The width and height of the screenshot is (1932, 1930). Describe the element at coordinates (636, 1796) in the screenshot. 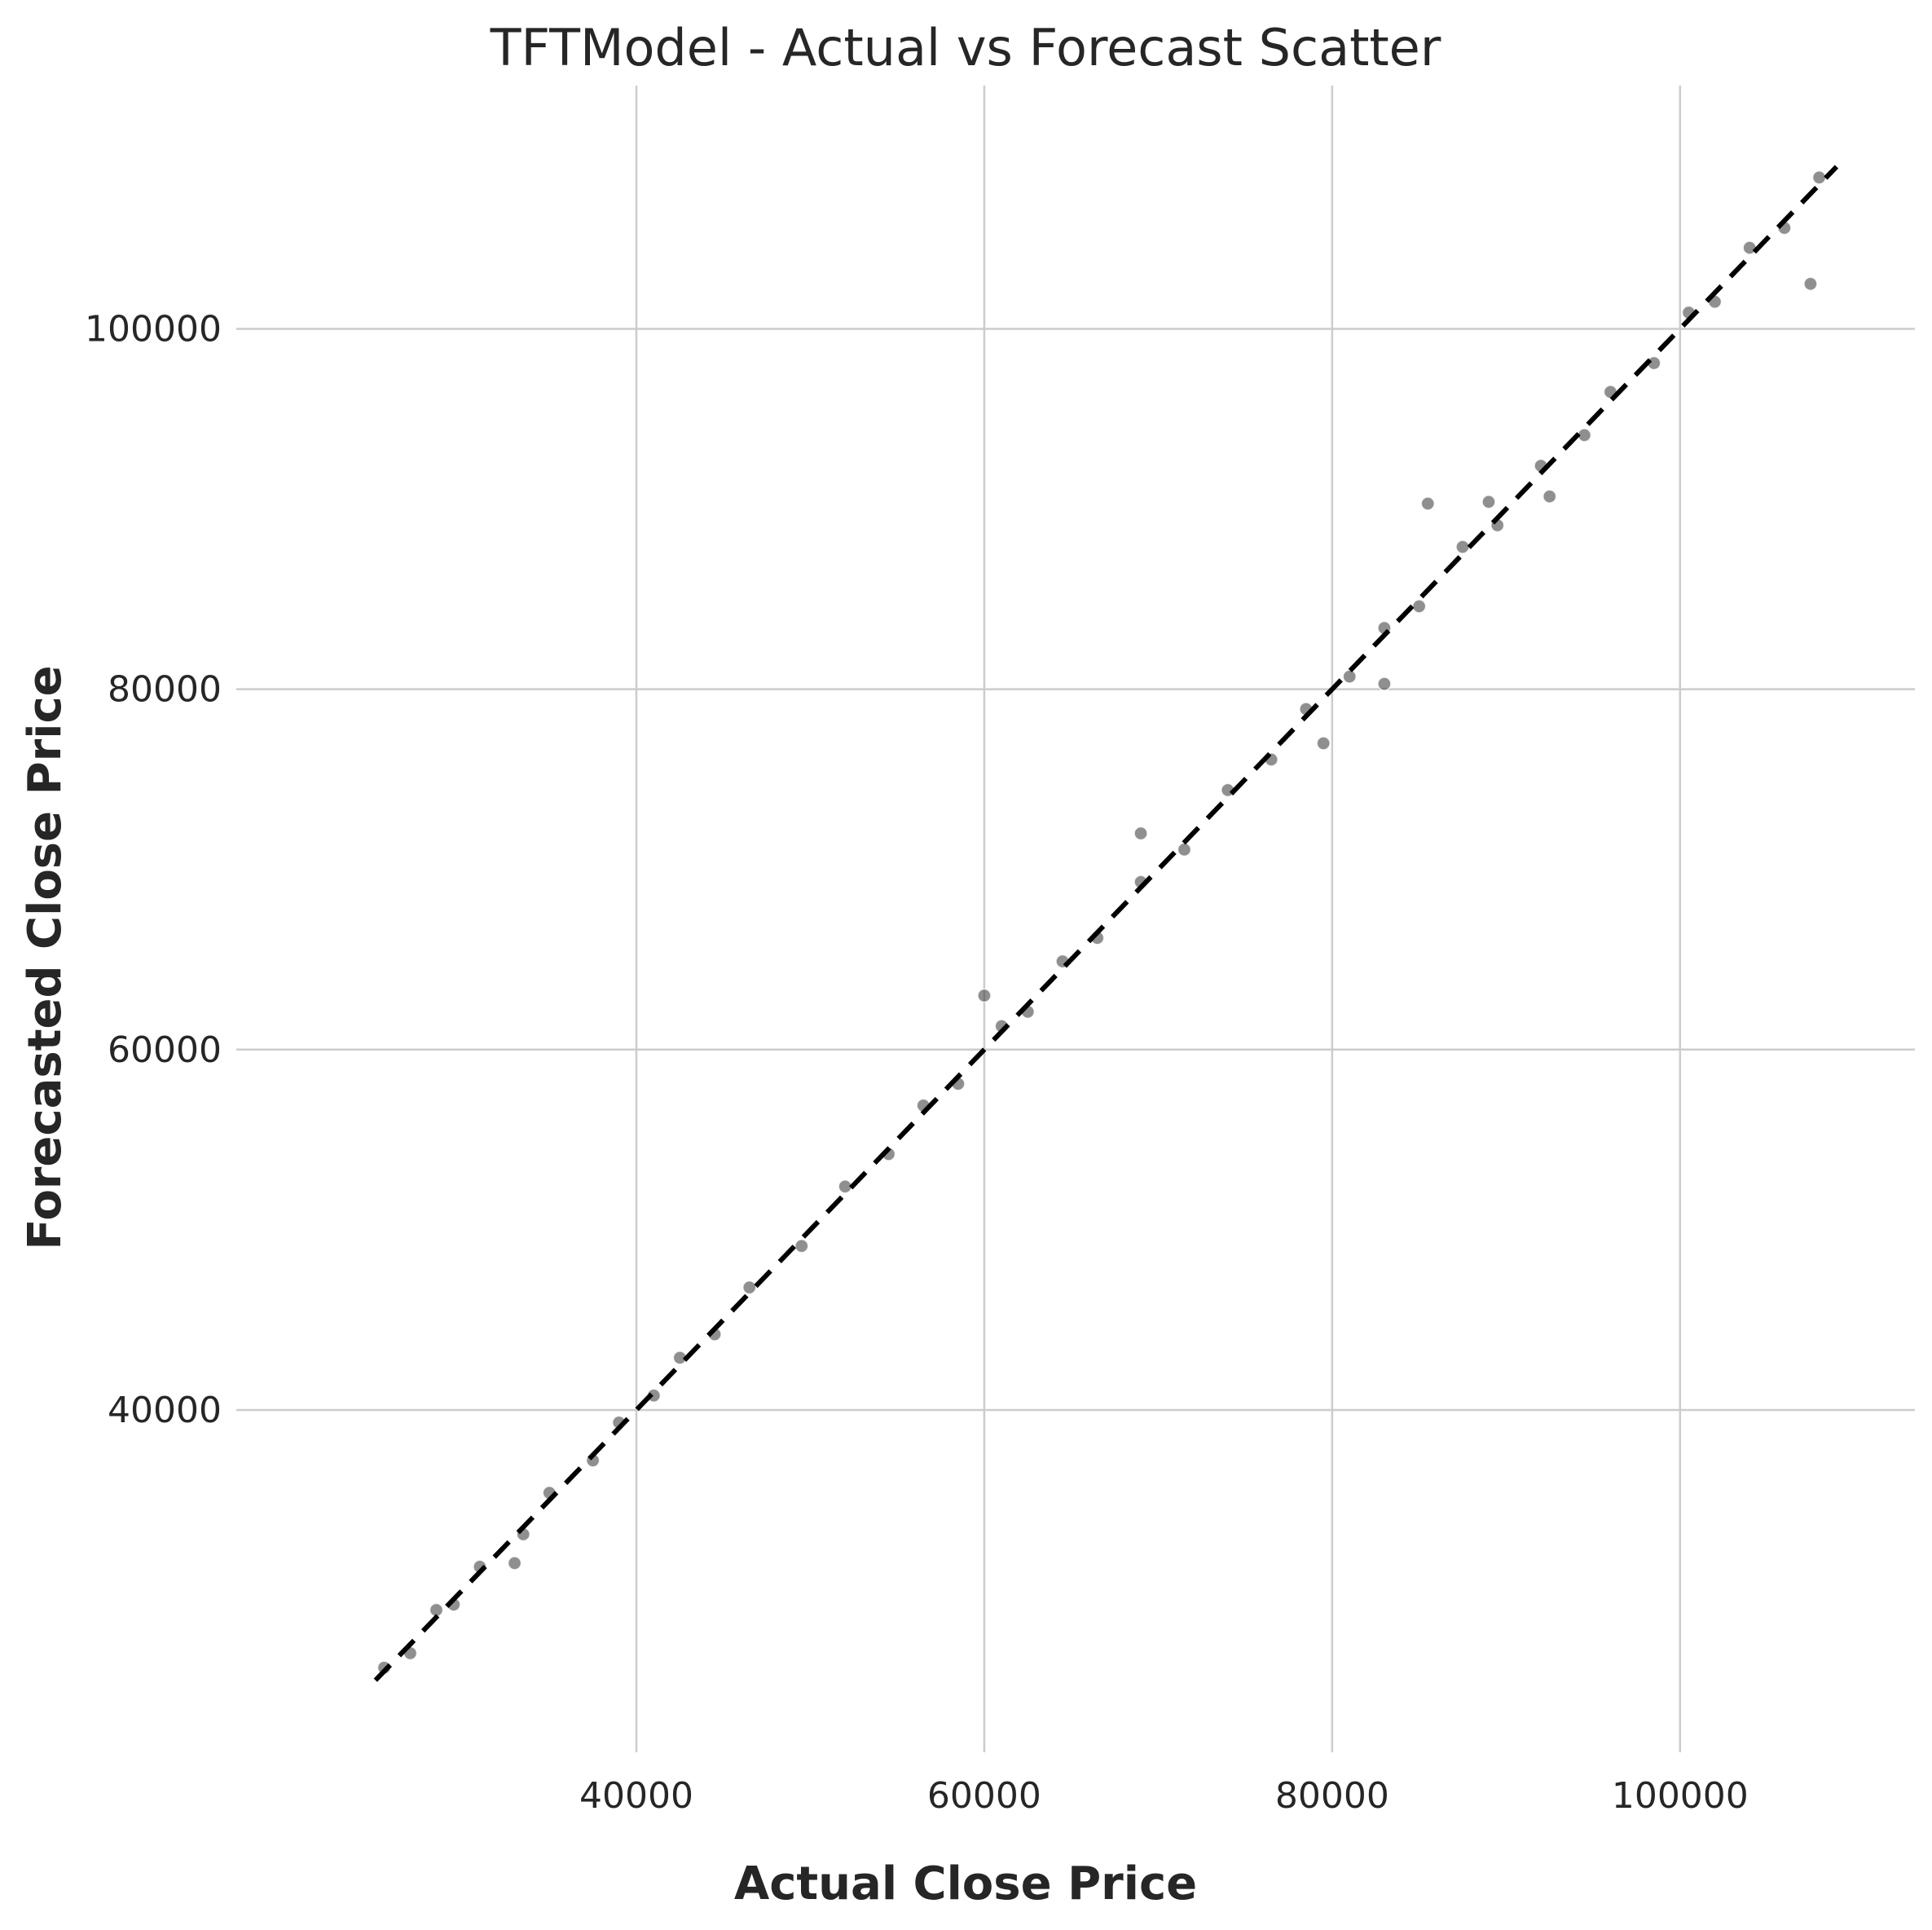

I see `x-tick-label: 40000` at that location.